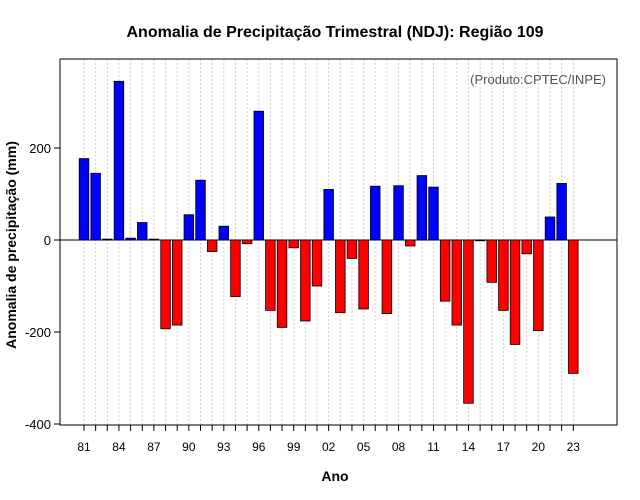  I want to click on bar-1988, so click(165, 284).